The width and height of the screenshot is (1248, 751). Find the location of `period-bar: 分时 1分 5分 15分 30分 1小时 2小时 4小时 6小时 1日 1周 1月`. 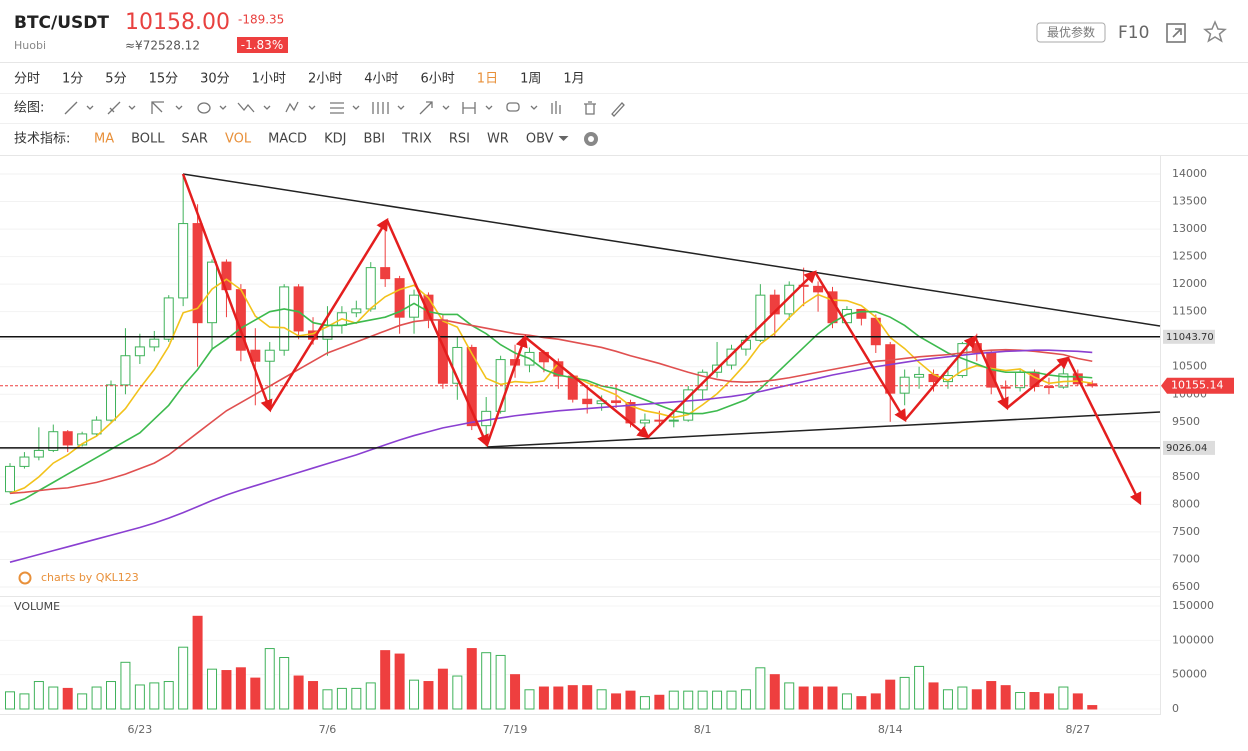

period-bar: 分时 1分 5分 15分 30分 1小时 2小时 4小时 6小时 1日 1周 1月 is located at coordinates (299, 79).